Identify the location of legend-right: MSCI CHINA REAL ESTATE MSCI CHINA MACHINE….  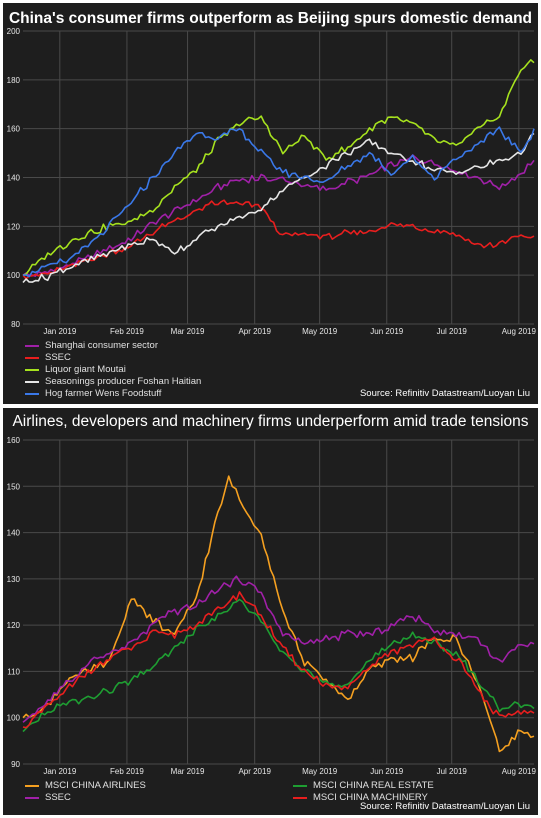
(363, 792).